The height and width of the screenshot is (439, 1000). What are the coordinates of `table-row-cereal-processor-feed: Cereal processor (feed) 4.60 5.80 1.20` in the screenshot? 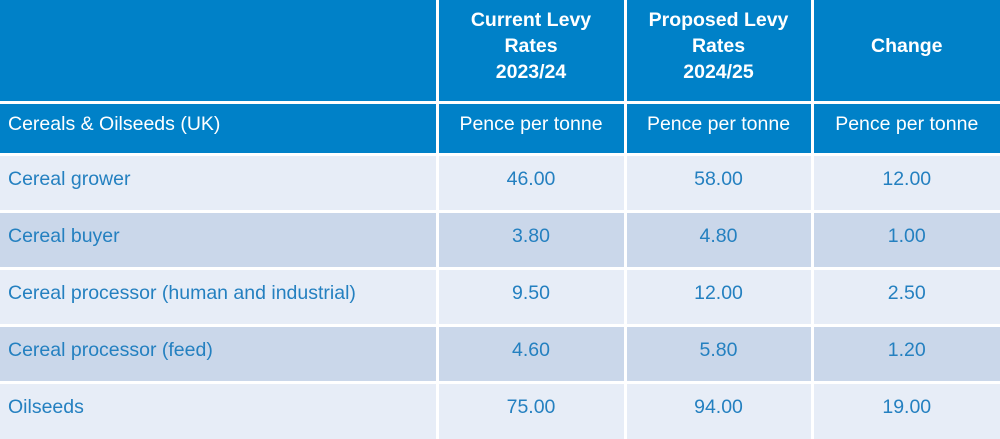 It's located at (500, 353).